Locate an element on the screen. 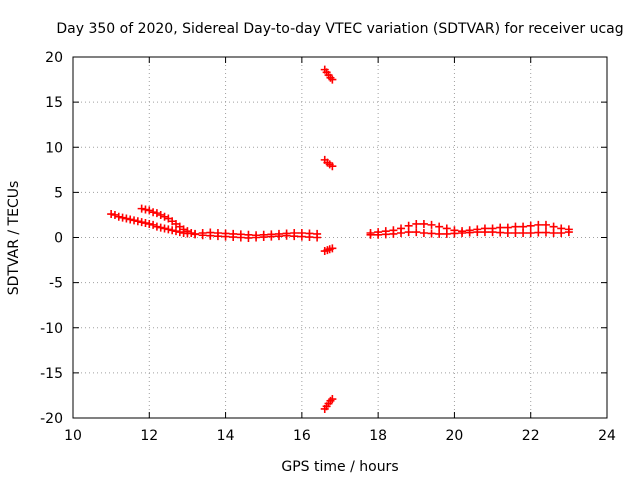  y-tick-label: 0 is located at coordinates (58, 239).